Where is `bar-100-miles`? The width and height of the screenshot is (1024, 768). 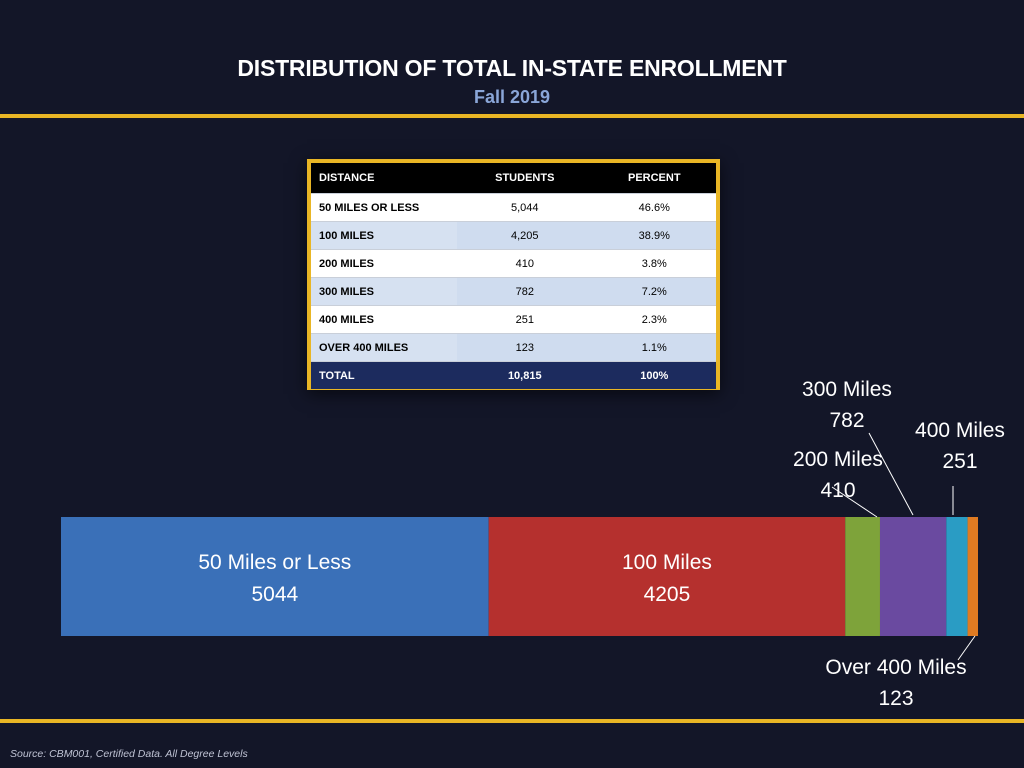 bar-100-miles is located at coordinates (667, 576).